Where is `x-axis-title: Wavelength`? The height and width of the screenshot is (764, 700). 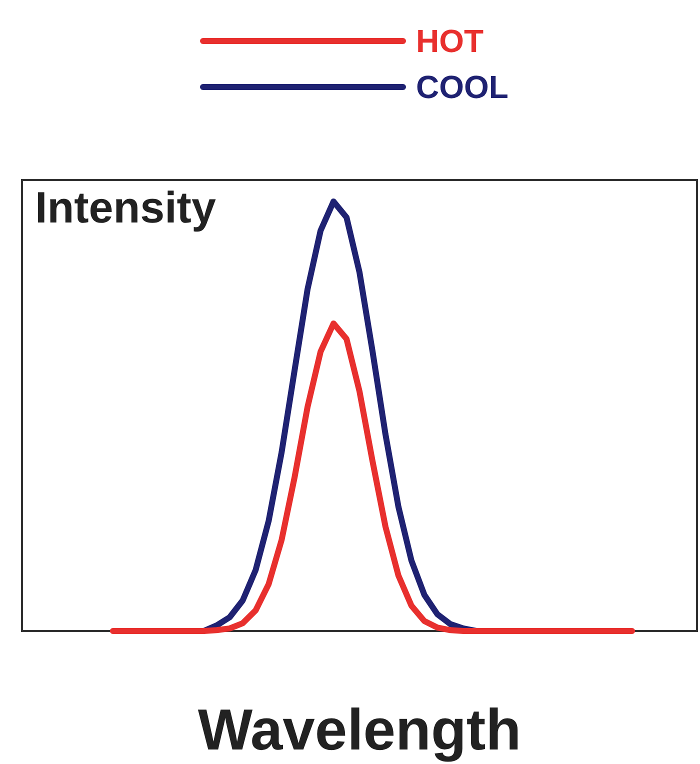
x-axis-title: Wavelength is located at coordinates (360, 730).